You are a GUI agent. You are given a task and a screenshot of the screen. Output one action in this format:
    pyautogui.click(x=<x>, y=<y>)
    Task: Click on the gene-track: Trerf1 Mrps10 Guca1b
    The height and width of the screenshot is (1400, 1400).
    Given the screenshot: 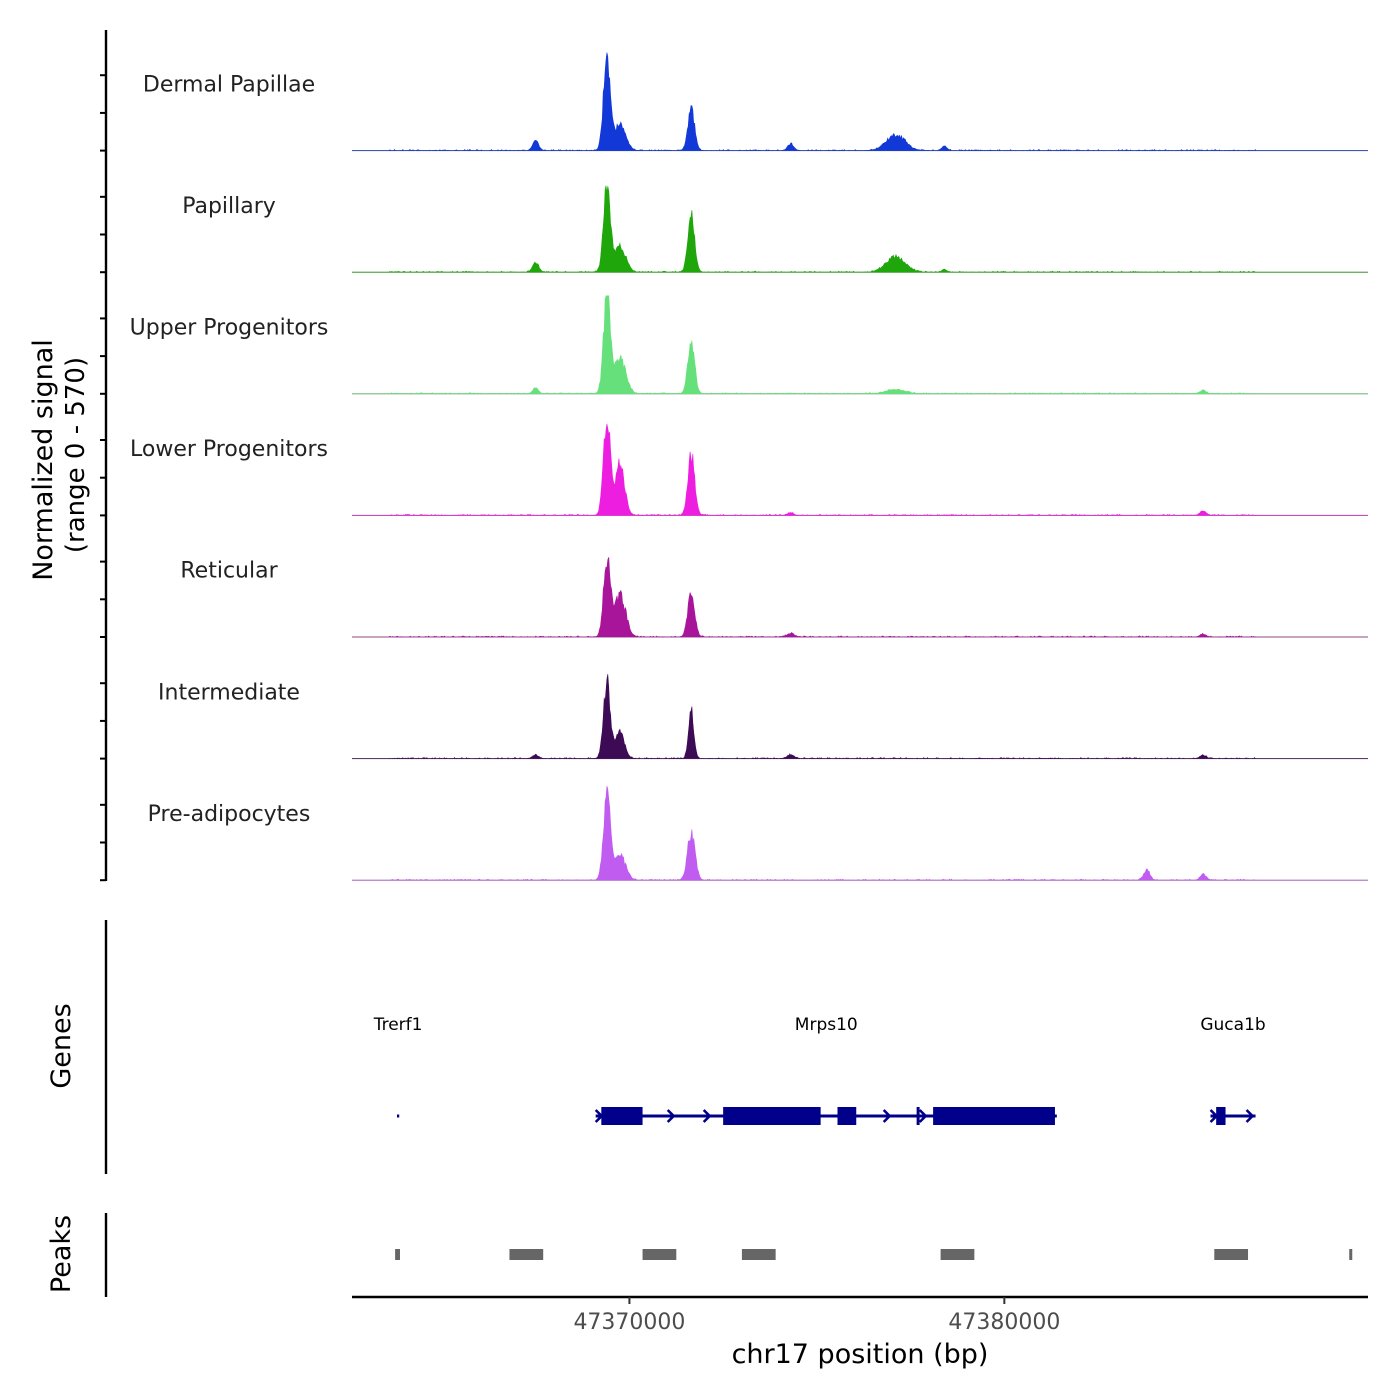 What is the action you would take?
    pyautogui.click(x=819, y=1070)
    